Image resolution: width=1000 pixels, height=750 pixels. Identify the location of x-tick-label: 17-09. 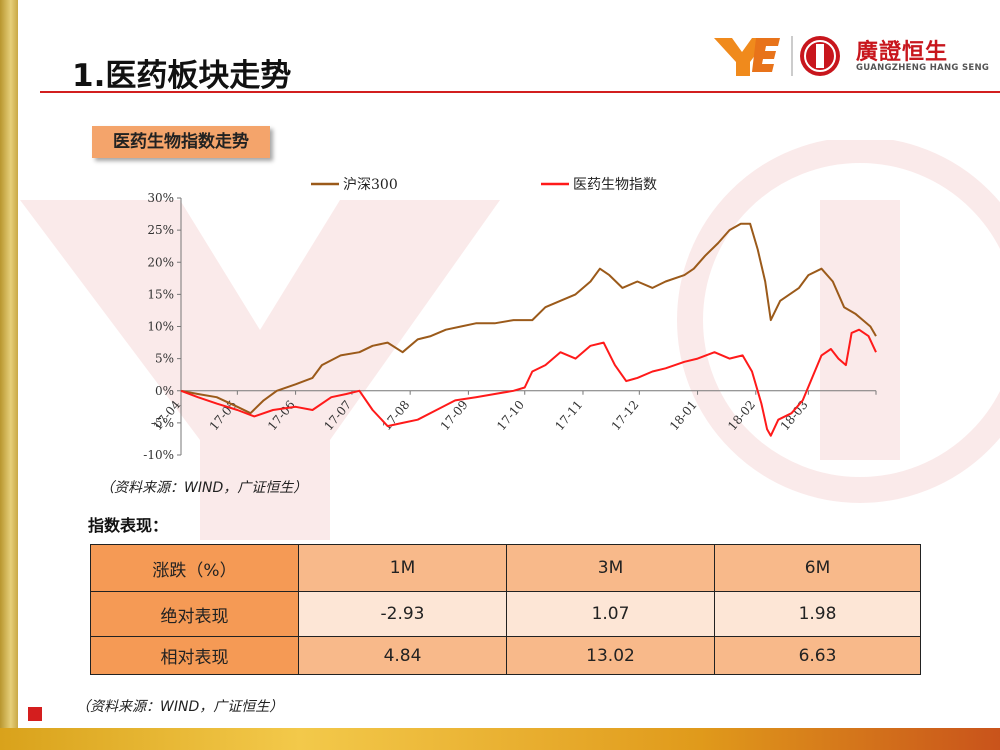
(454, 415).